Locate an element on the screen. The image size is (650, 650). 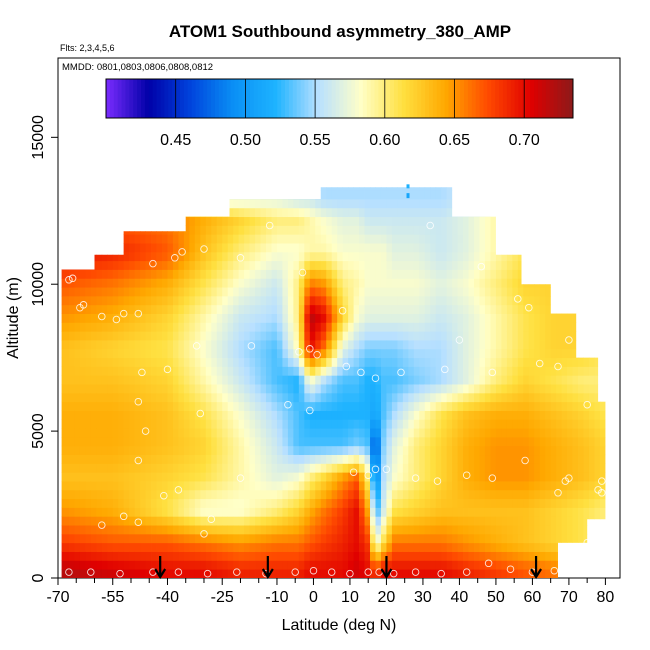
dates-note: MMDD: 0801,0803,0806,0808,0812 is located at coordinates (137, 67).